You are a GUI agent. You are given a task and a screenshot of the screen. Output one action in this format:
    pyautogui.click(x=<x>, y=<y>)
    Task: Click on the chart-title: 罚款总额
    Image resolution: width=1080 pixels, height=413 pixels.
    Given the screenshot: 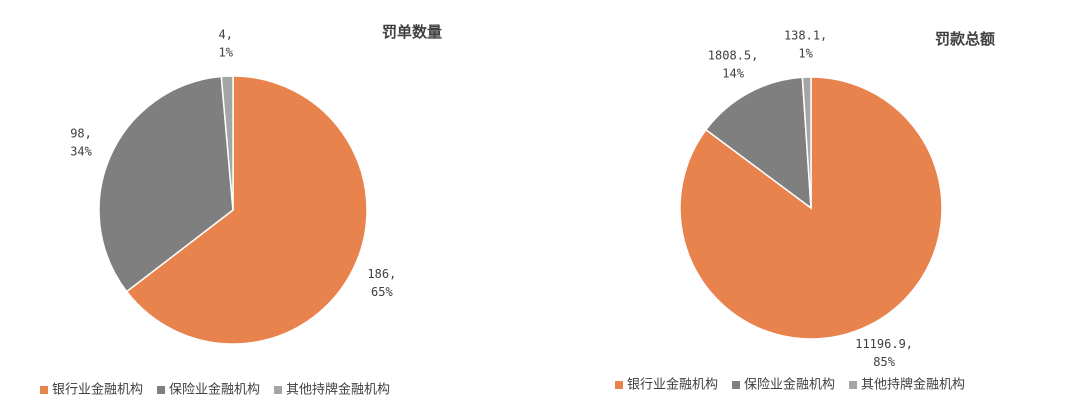 What is the action you would take?
    pyautogui.click(x=965, y=39)
    